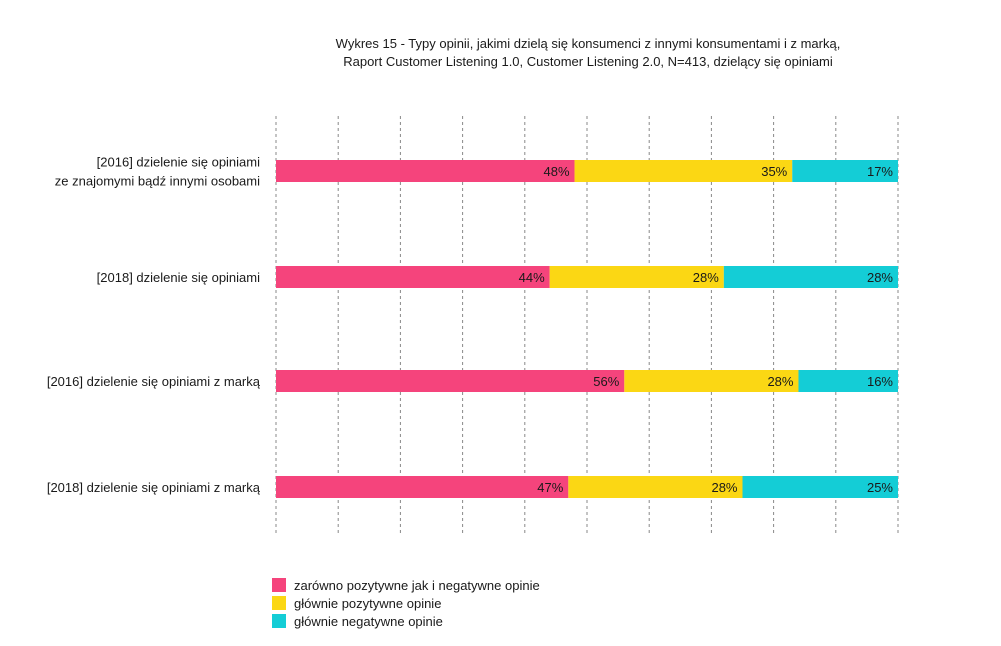  I want to click on category-label: [2018] dzielenie się opiniami z marką, so click(154, 487).